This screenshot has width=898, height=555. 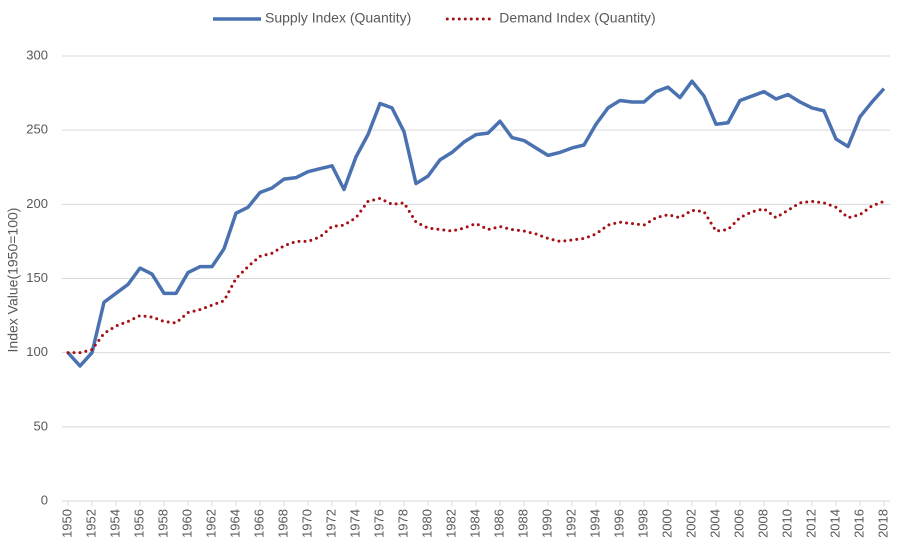 I want to click on x-tick-label: 1996, so click(x=618, y=523).